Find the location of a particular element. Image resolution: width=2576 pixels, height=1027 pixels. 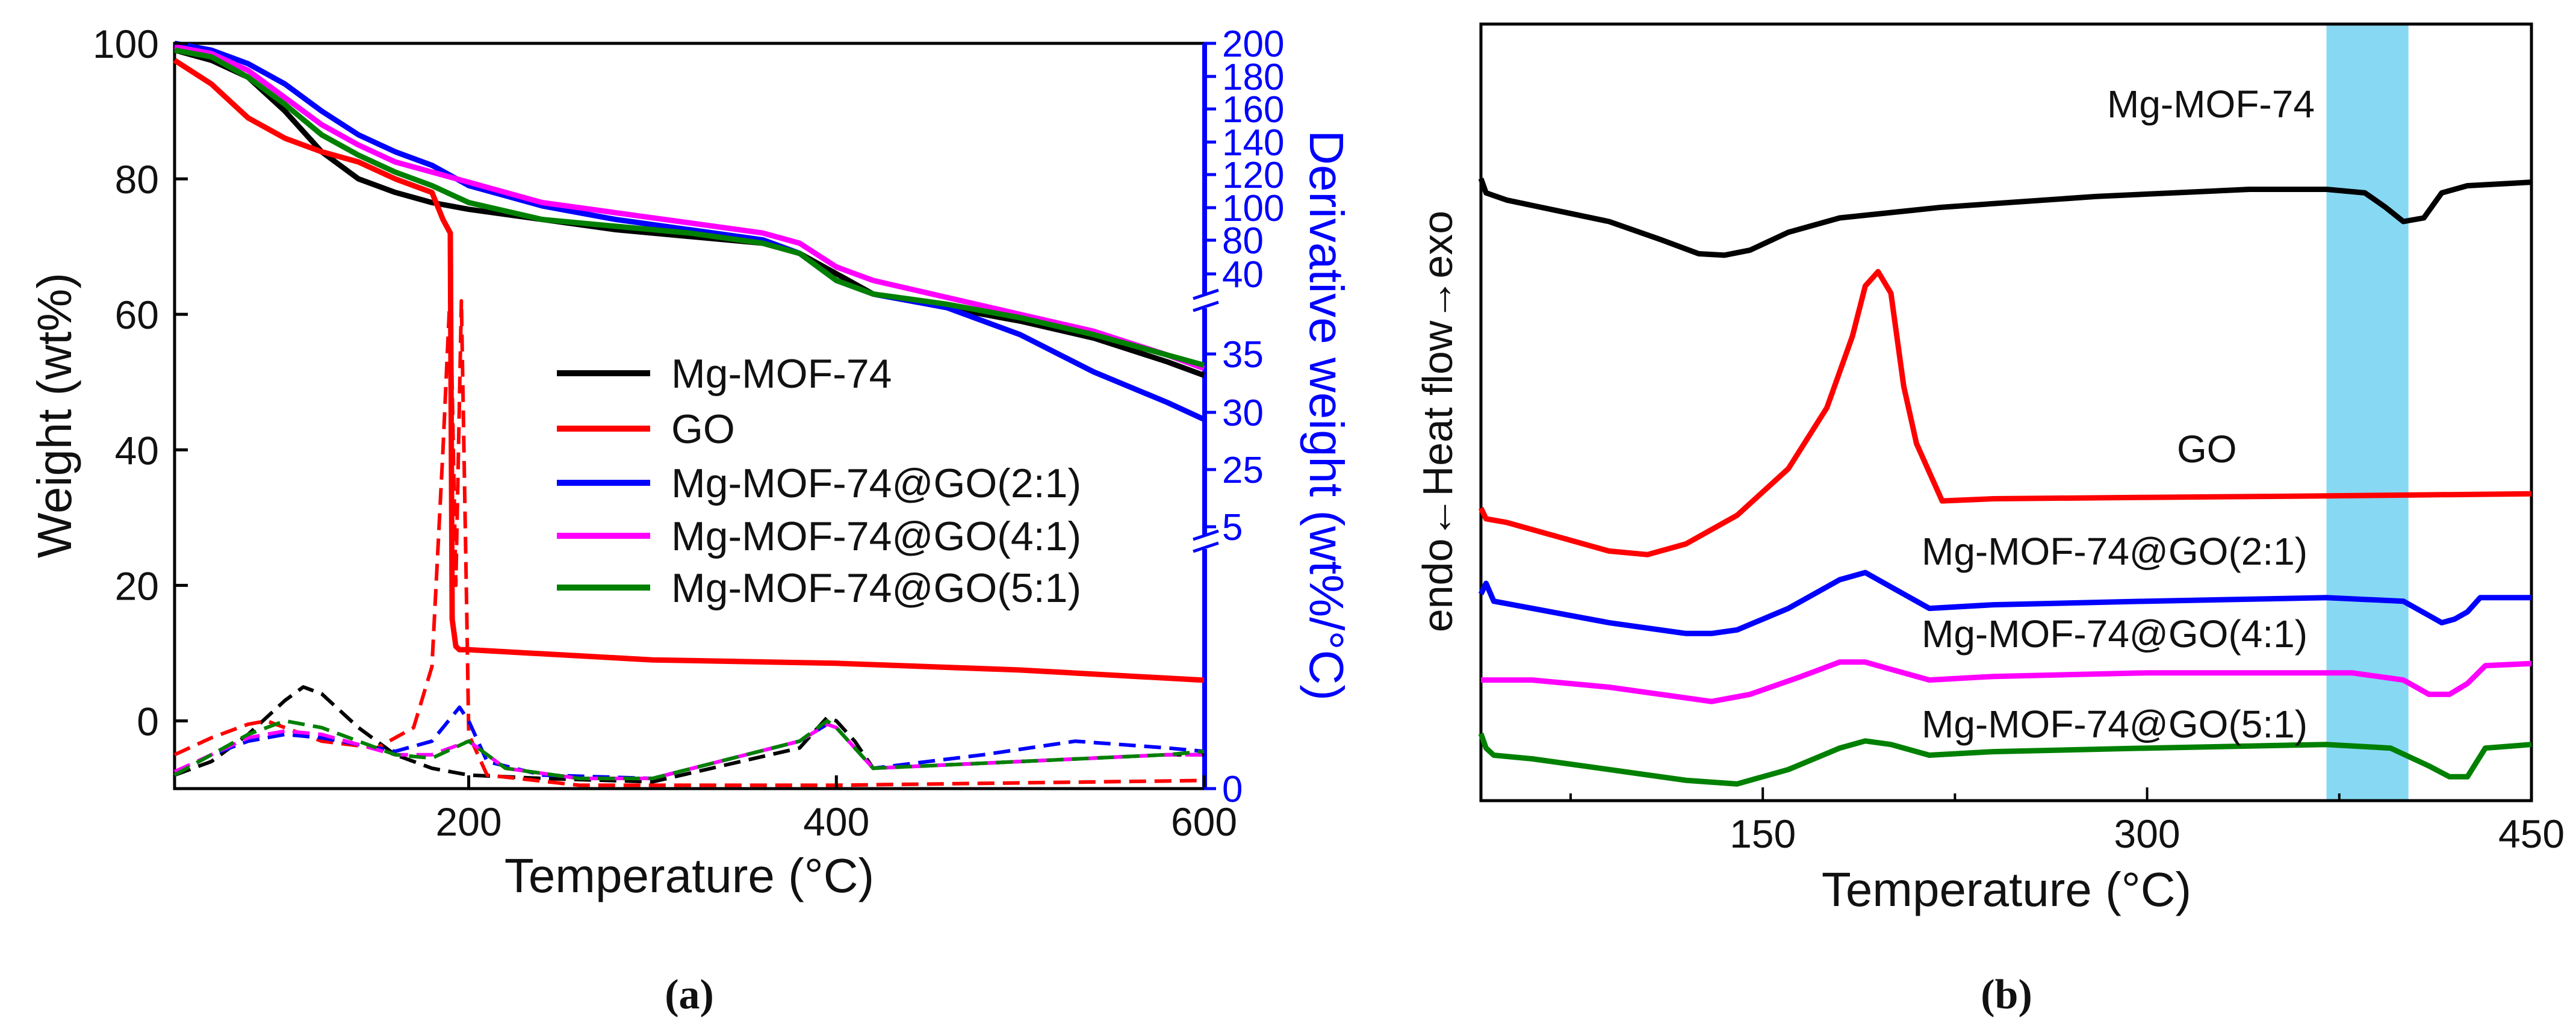

series-label-mg-mof-74: Mg-MOF-74 is located at coordinates (2211, 104).